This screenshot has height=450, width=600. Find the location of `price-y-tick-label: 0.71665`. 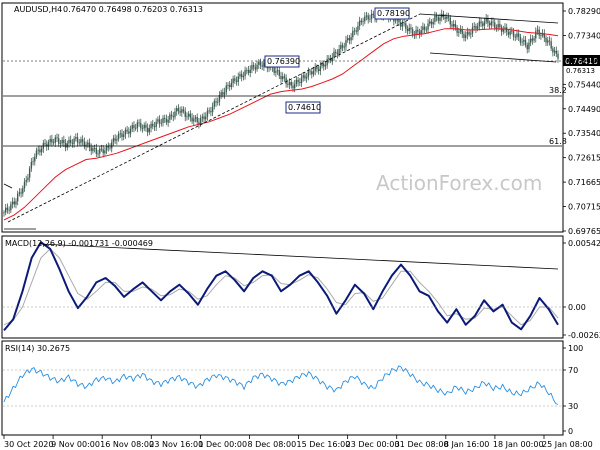

price-y-tick-label: 0.71665 is located at coordinates (584, 182).